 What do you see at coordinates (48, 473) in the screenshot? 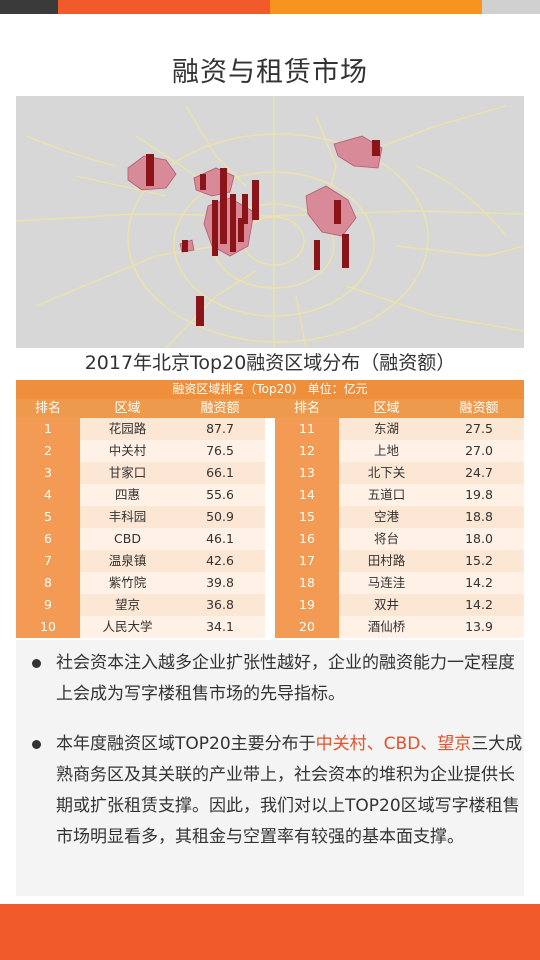
I see `rank-cell: 3` at bounding box center [48, 473].